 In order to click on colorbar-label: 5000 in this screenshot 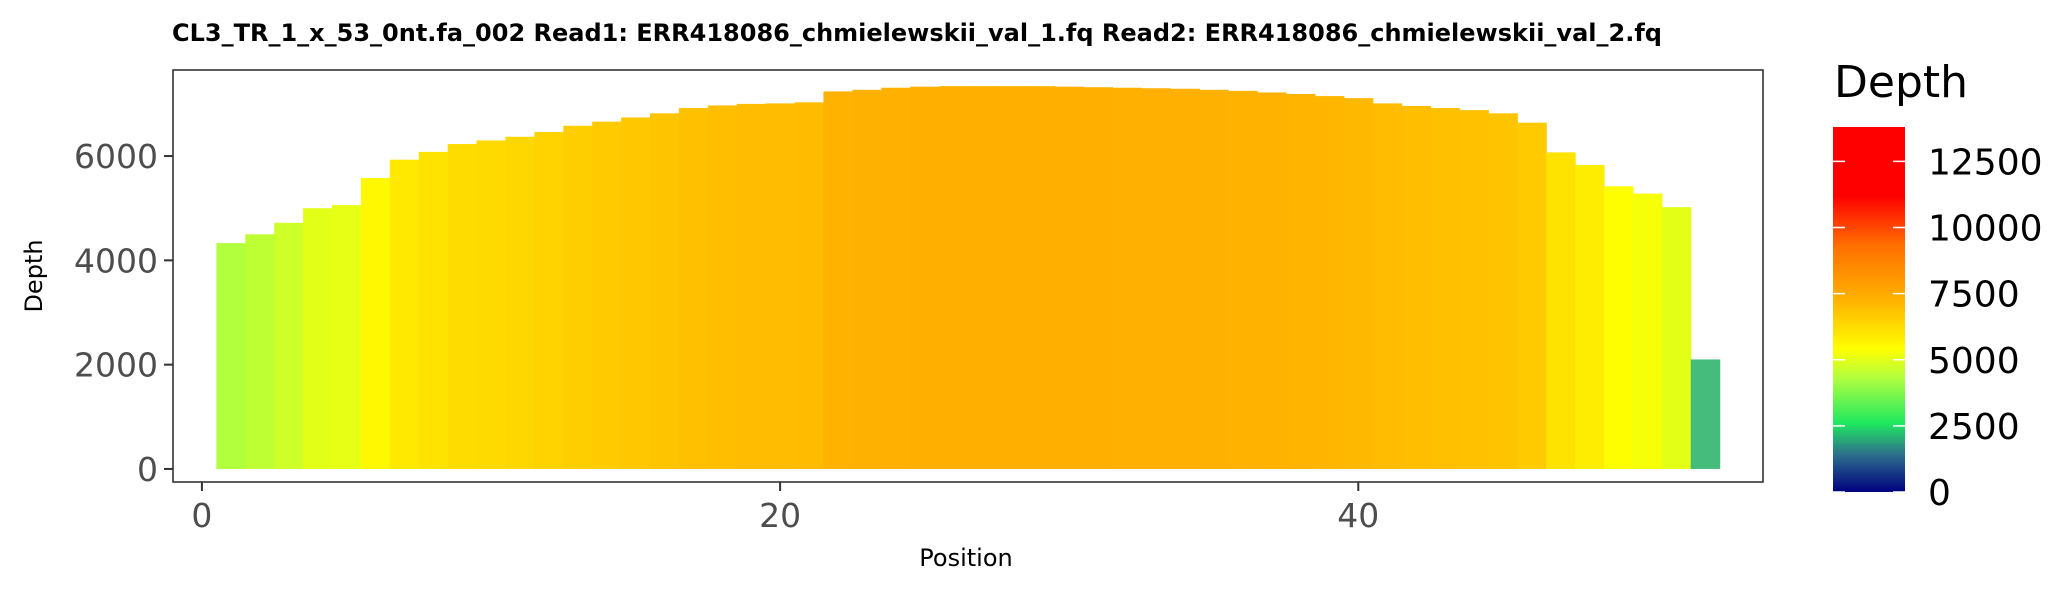, I will do `click(1974, 361)`.